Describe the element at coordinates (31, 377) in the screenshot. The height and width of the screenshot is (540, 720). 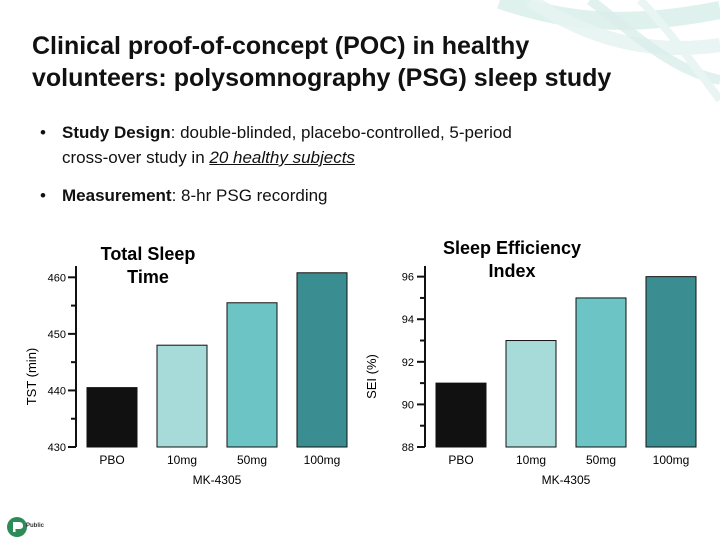
I see `y-axis-label: TST (min)` at that location.